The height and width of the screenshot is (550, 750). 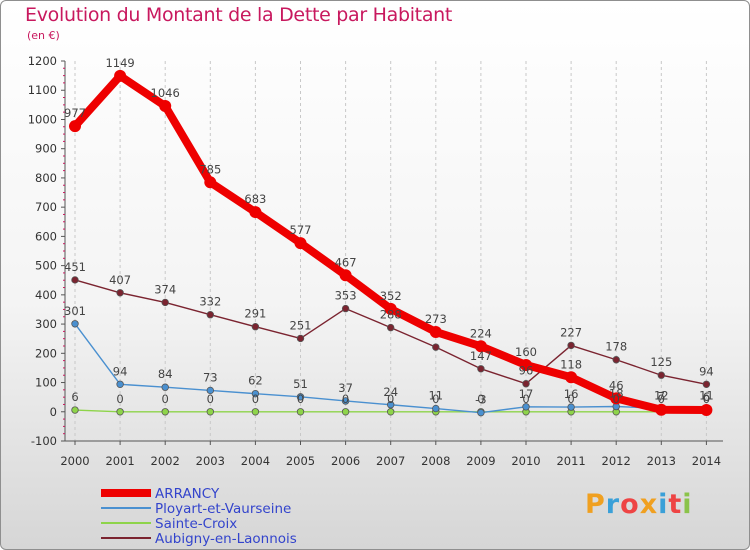 What do you see at coordinates (595, 504) in the screenshot?
I see `logo-letter: P` at bounding box center [595, 504].